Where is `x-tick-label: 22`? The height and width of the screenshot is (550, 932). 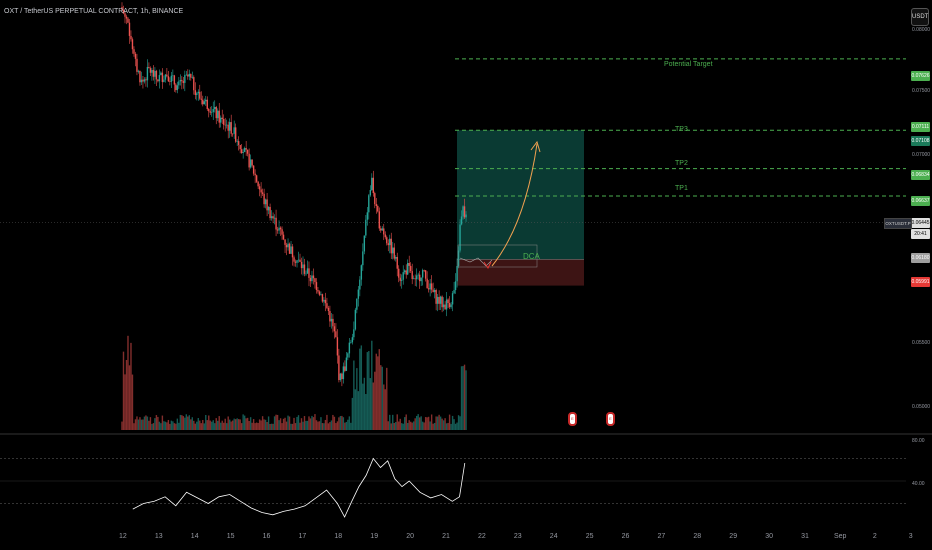 x-tick-label: 22 is located at coordinates (482, 536).